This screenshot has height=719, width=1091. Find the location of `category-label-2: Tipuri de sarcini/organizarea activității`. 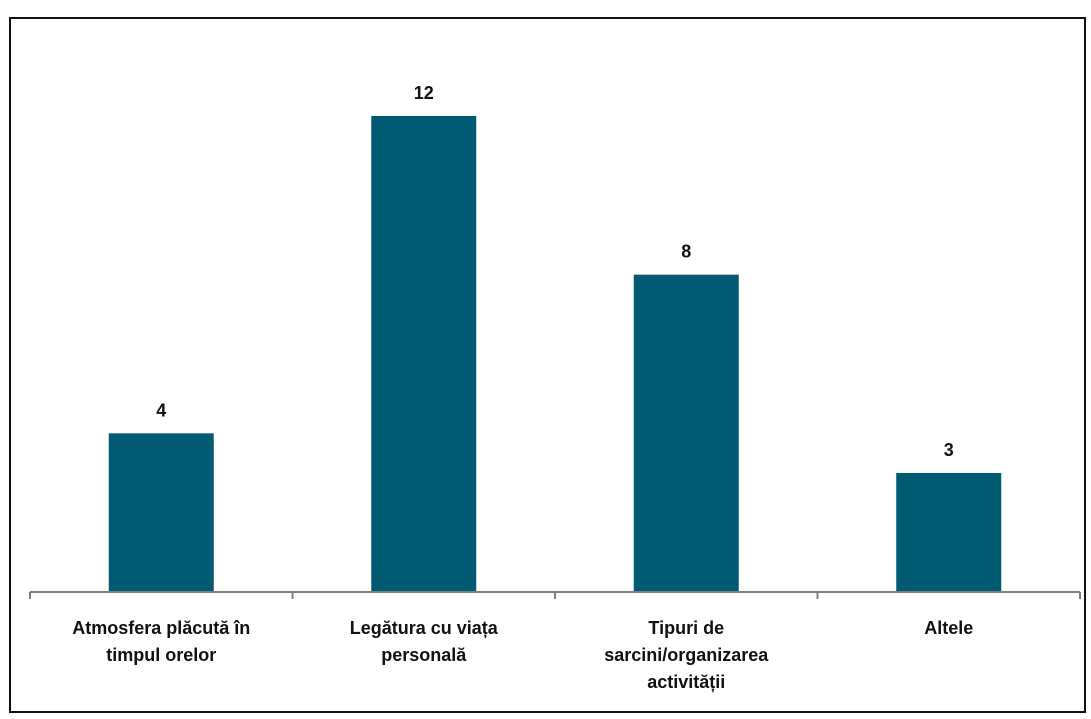

category-label-2: Tipuri de sarcini/organizarea activității is located at coordinates (686, 655).